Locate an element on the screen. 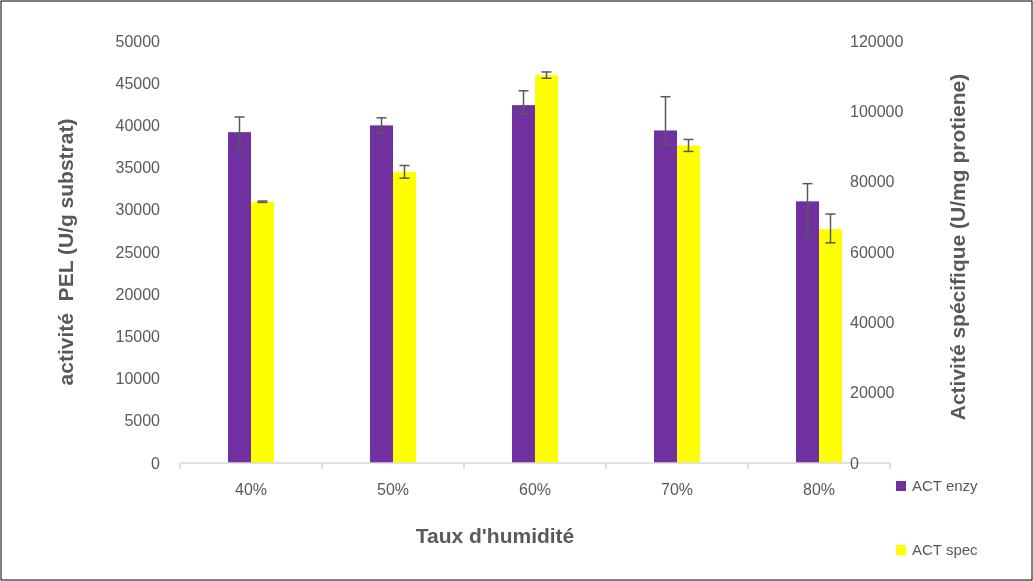  y-tick-label: 35000 is located at coordinates (138, 168).